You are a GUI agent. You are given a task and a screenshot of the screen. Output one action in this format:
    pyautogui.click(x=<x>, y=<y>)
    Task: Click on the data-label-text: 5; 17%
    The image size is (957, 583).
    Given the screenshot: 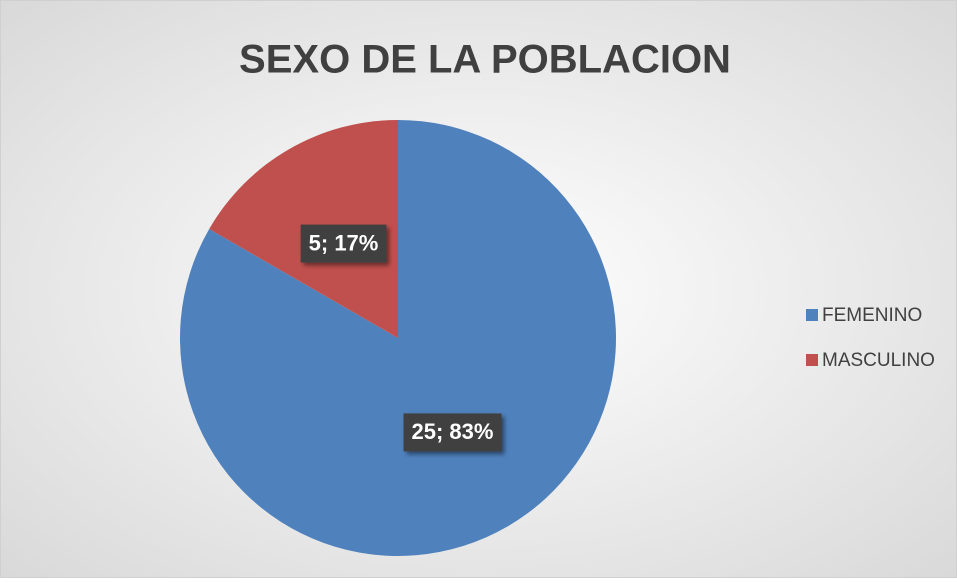 What is the action you would take?
    pyautogui.click(x=344, y=242)
    